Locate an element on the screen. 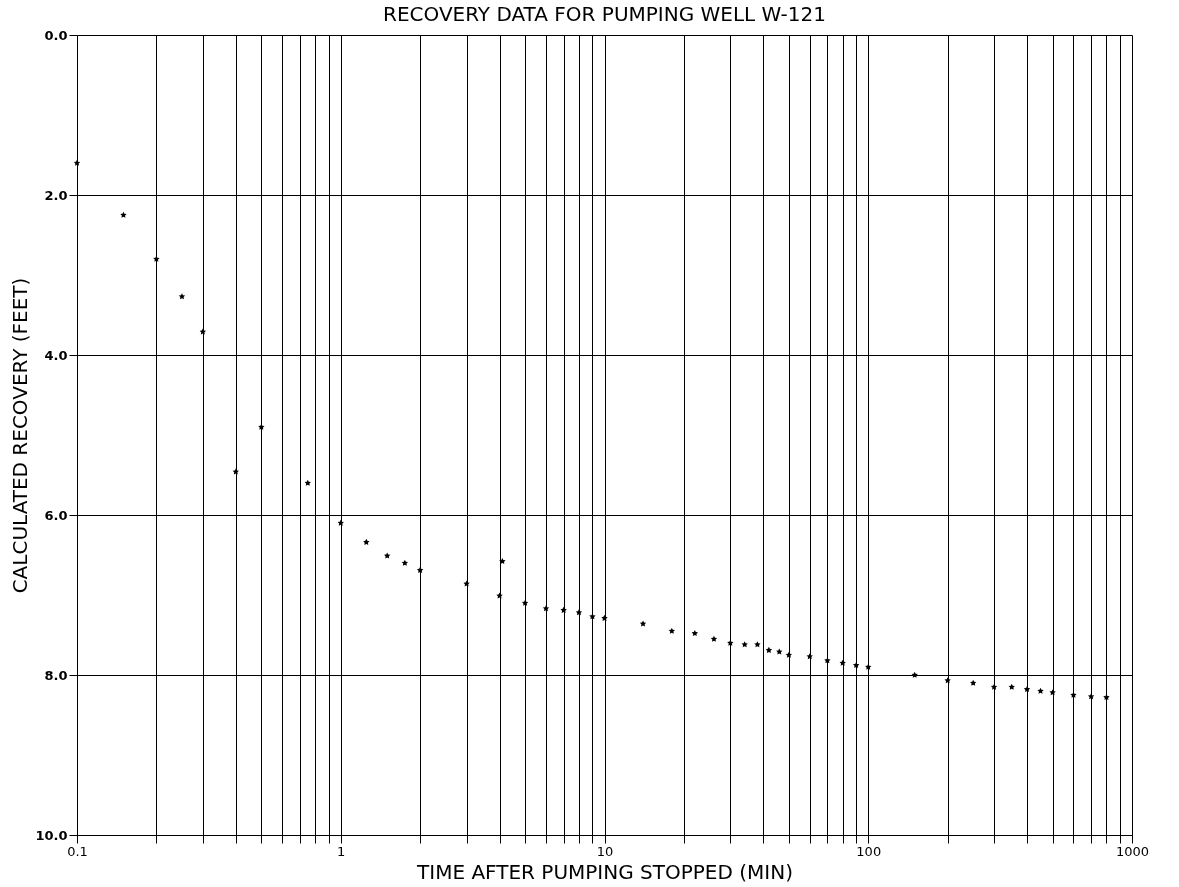 The image size is (1179, 887). y-tick-label: 2.0 is located at coordinates (56, 195).